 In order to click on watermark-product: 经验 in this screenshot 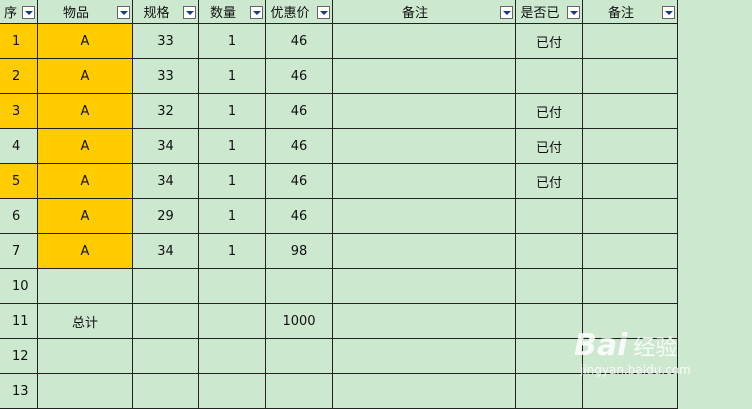, I will do `click(655, 348)`.